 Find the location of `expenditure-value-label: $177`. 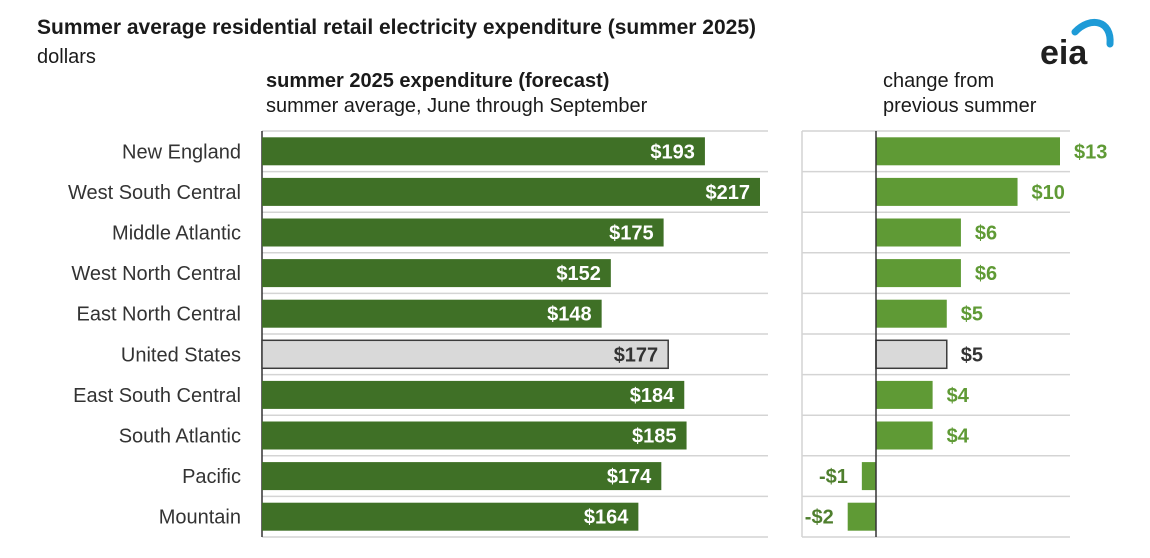

expenditure-value-label: $177 is located at coordinates (636, 355).